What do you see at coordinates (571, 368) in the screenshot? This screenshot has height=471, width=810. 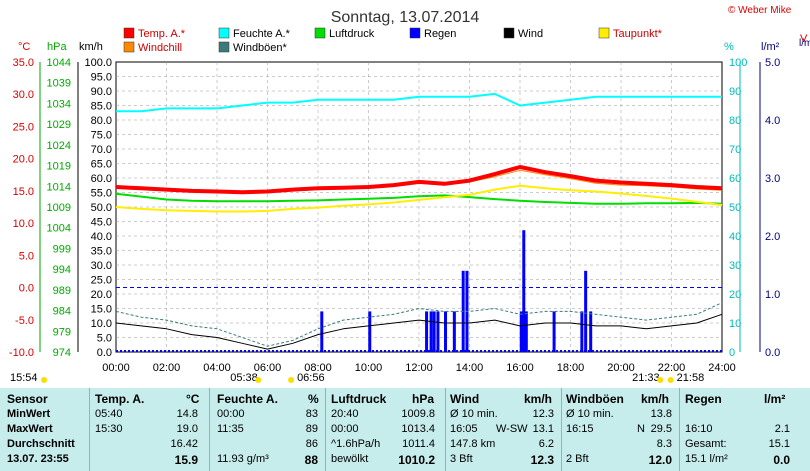 I see `time-tick-label: 18:00` at bounding box center [571, 368].